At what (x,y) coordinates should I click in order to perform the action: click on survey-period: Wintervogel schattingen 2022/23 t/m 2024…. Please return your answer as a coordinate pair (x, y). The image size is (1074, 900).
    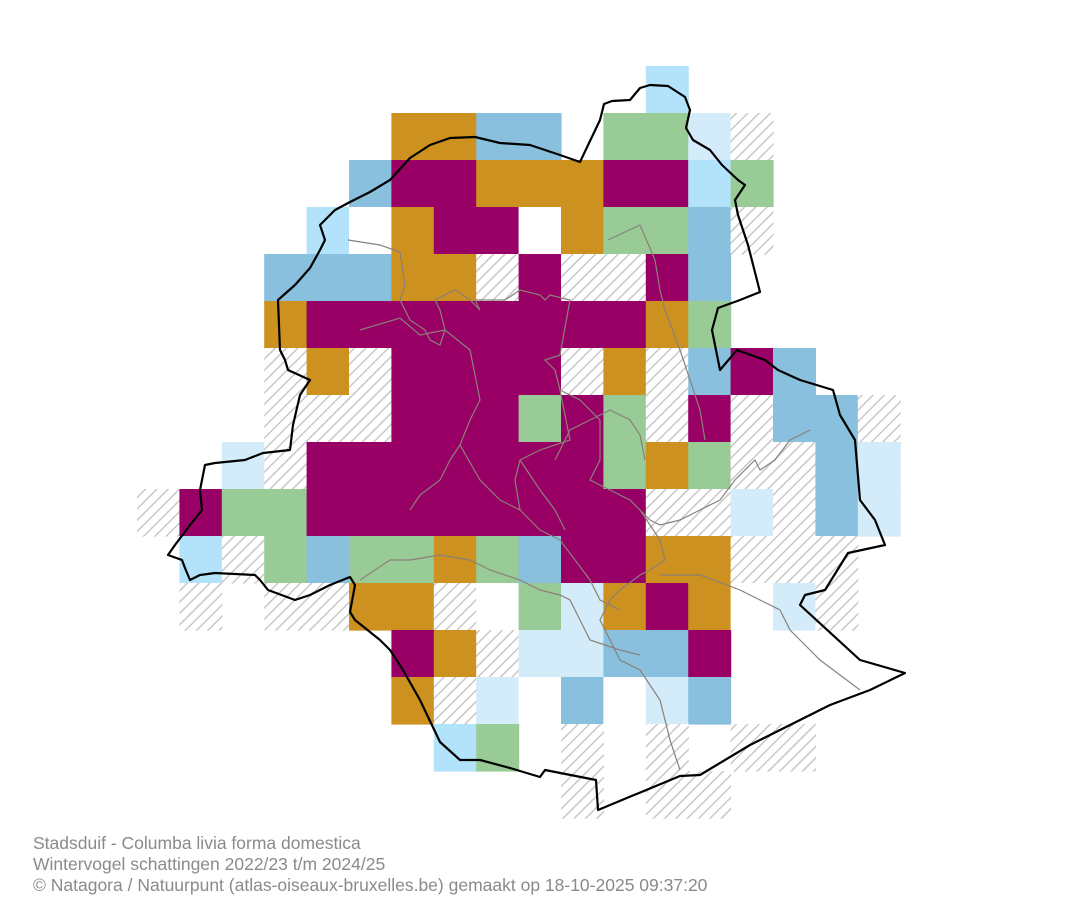
    Looking at the image, I should click on (209, 864).